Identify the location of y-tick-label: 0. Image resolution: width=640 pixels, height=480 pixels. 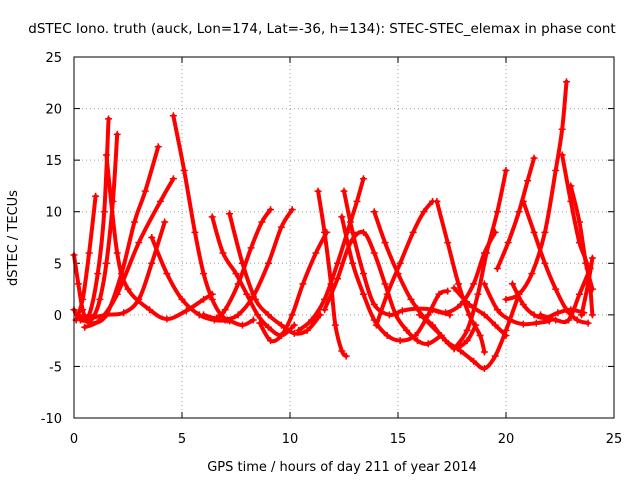
(58, 316).